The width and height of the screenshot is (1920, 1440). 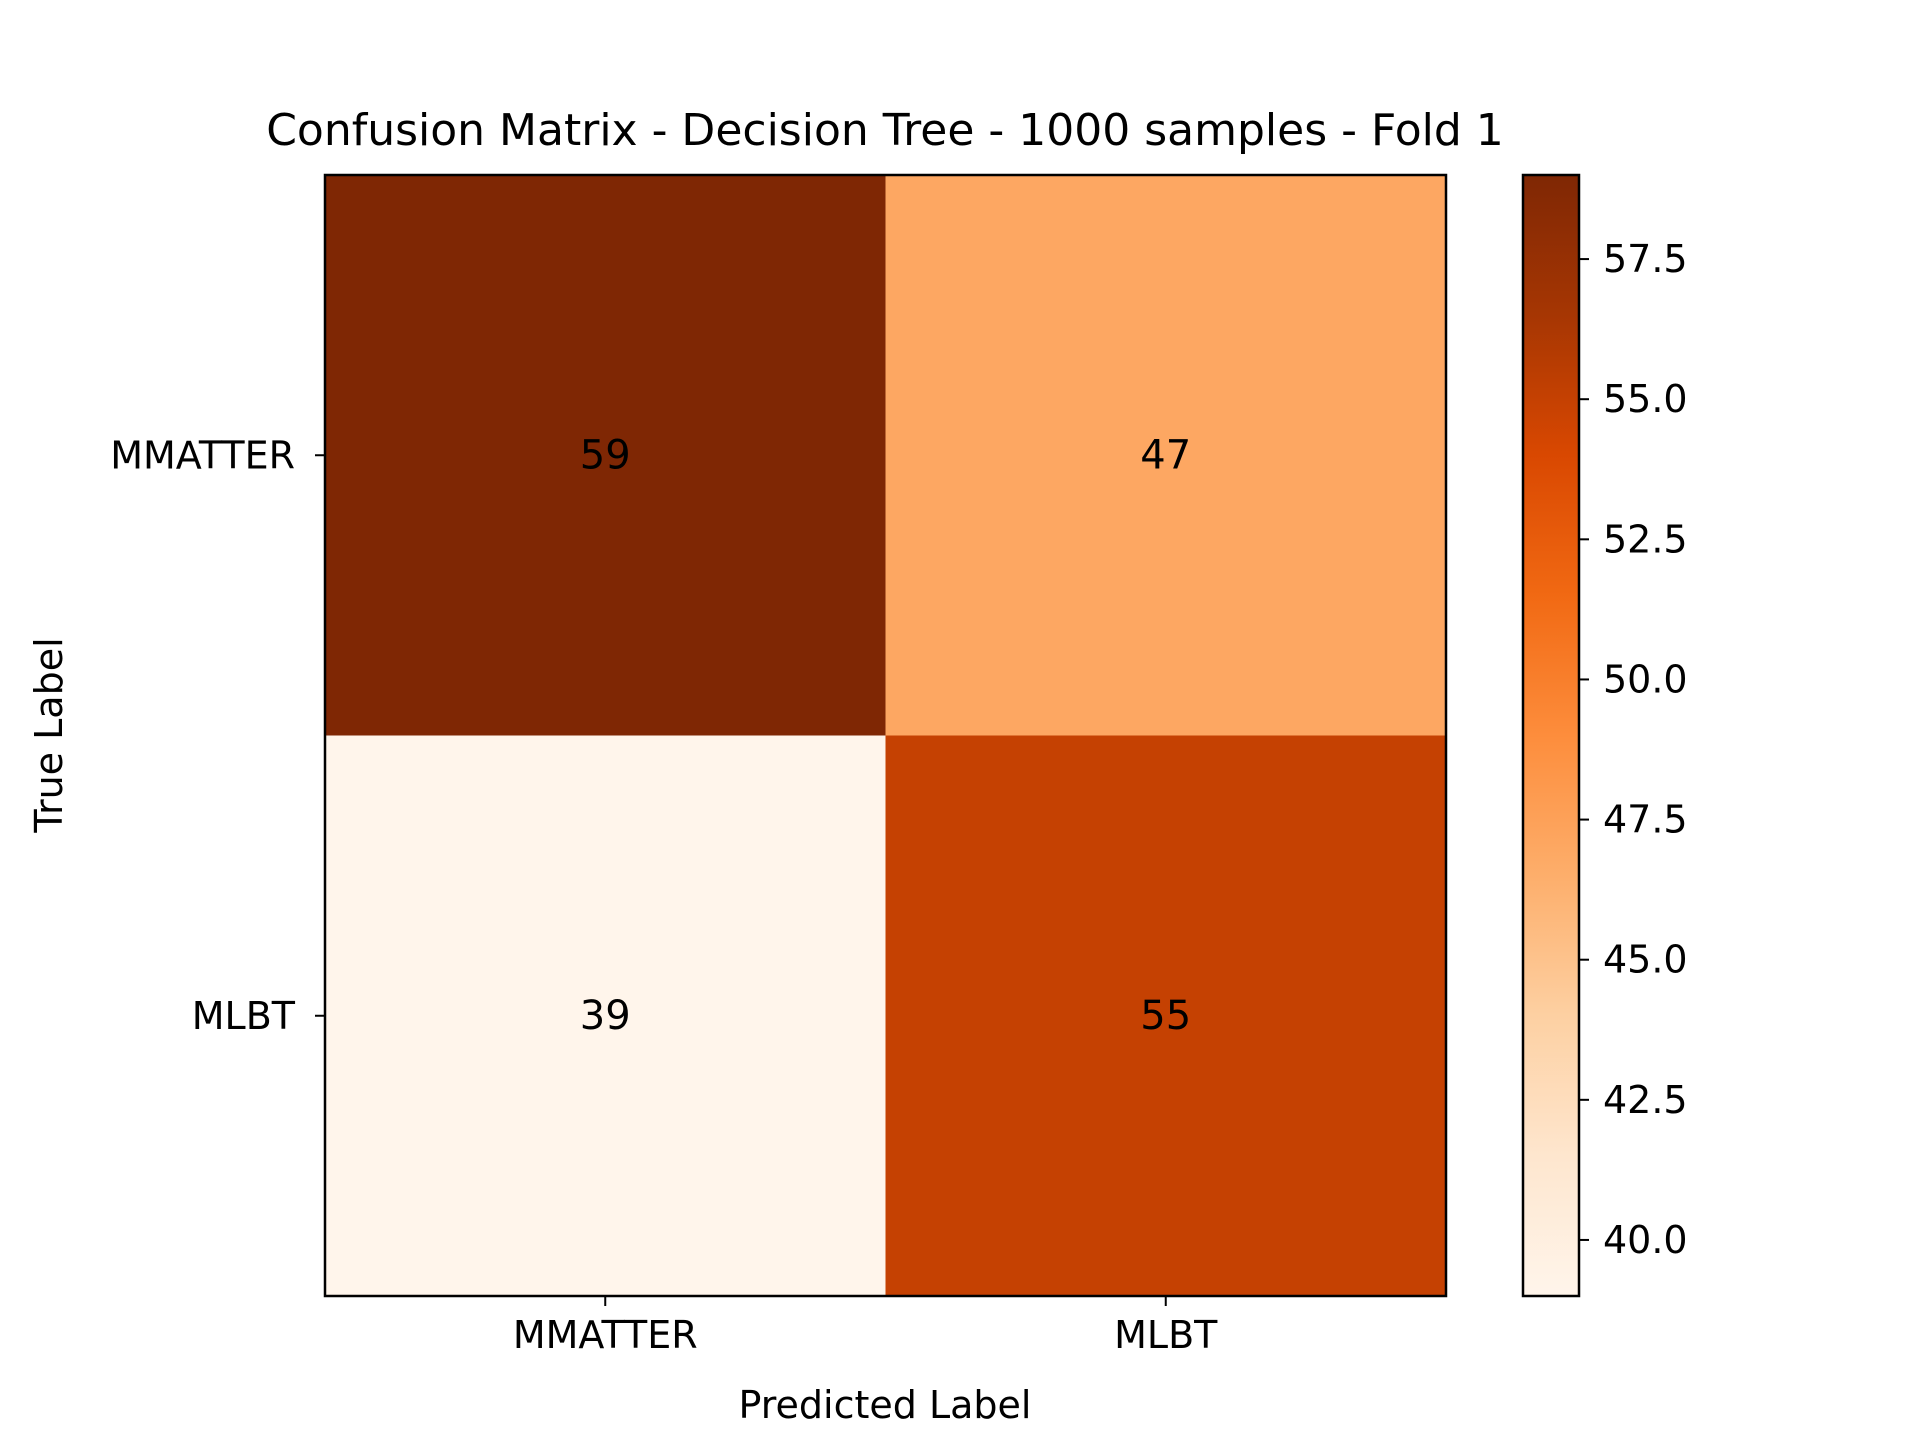 I want to click on y-tick-label: MLBT, so click(x=244, y=1016).